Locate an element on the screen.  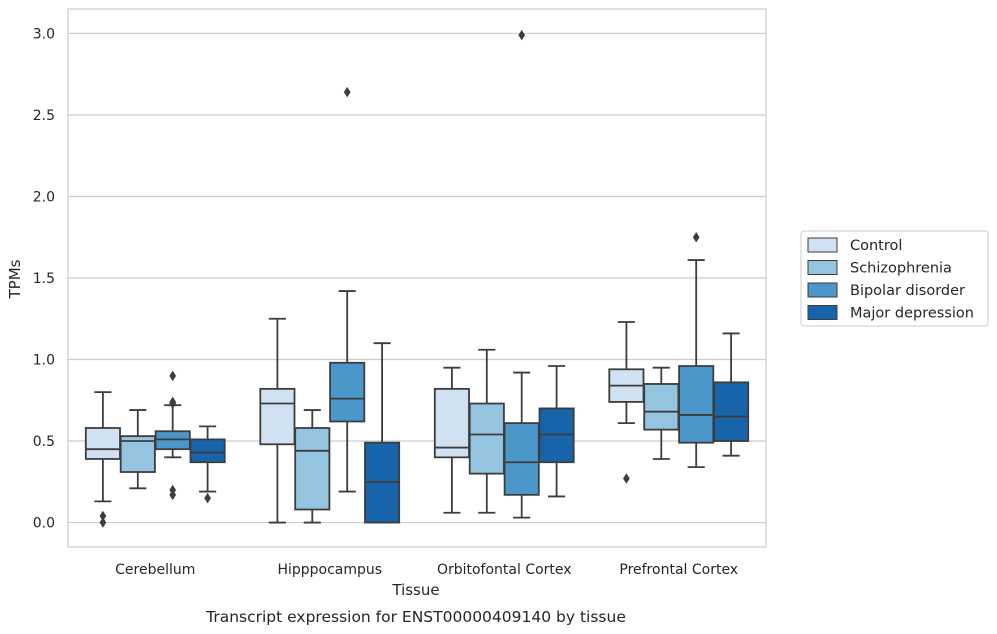
x-tick-label: Prefrontal Cortex is located at coordinates (678, 570).